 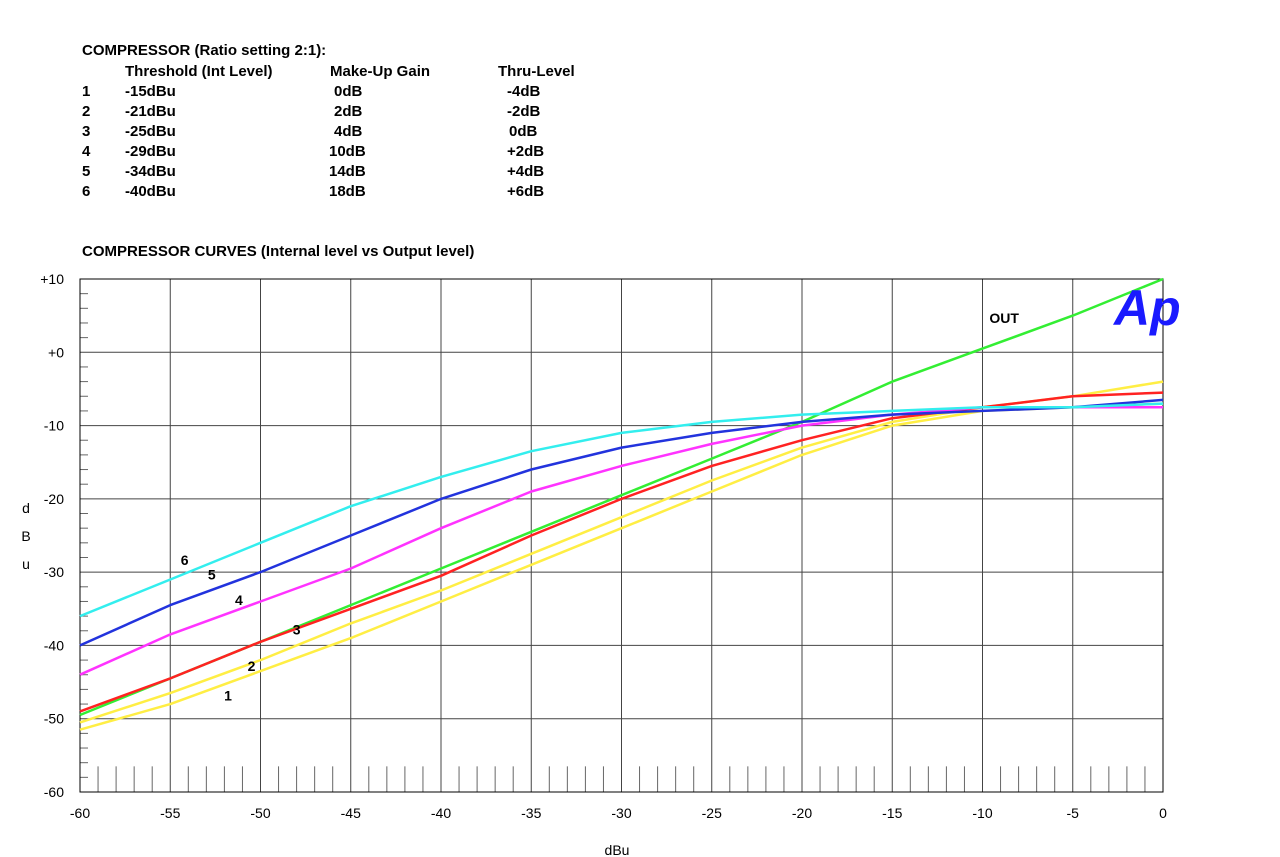 I want to click on y-tick-label: -30, so click(x=54, y=572).